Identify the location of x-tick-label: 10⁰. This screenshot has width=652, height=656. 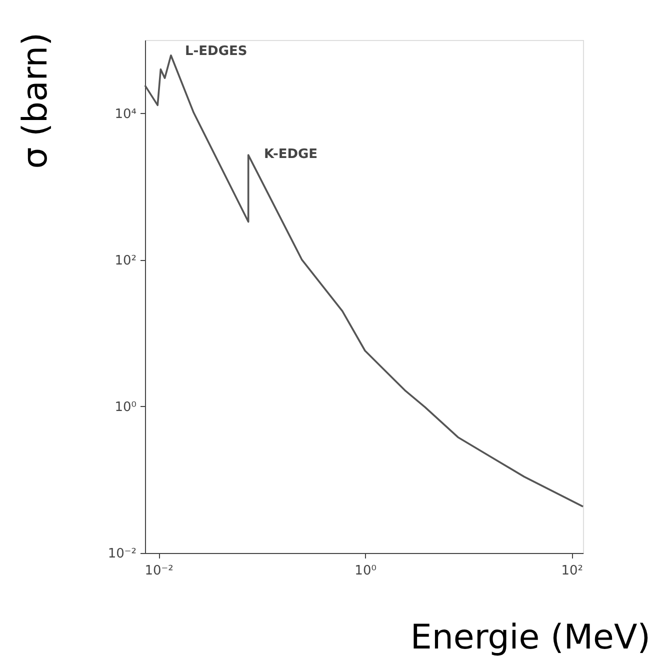
(365, 571).